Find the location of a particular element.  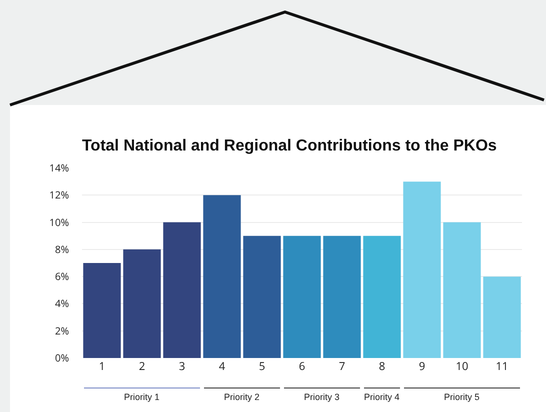

y-tick-label: 0% is located at coordinates (62, 357).